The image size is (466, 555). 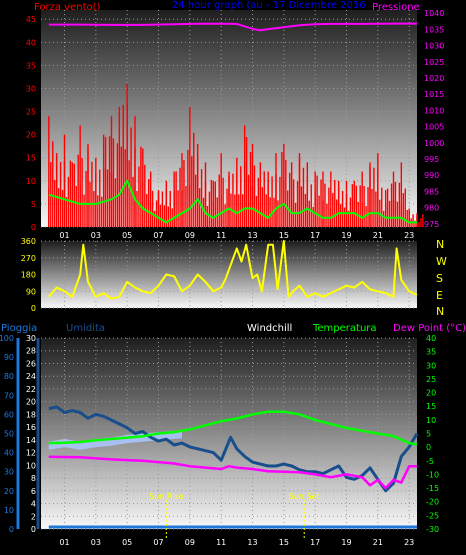 I want to click on wind-axis-tick: 45, so click(x=31, y=19).